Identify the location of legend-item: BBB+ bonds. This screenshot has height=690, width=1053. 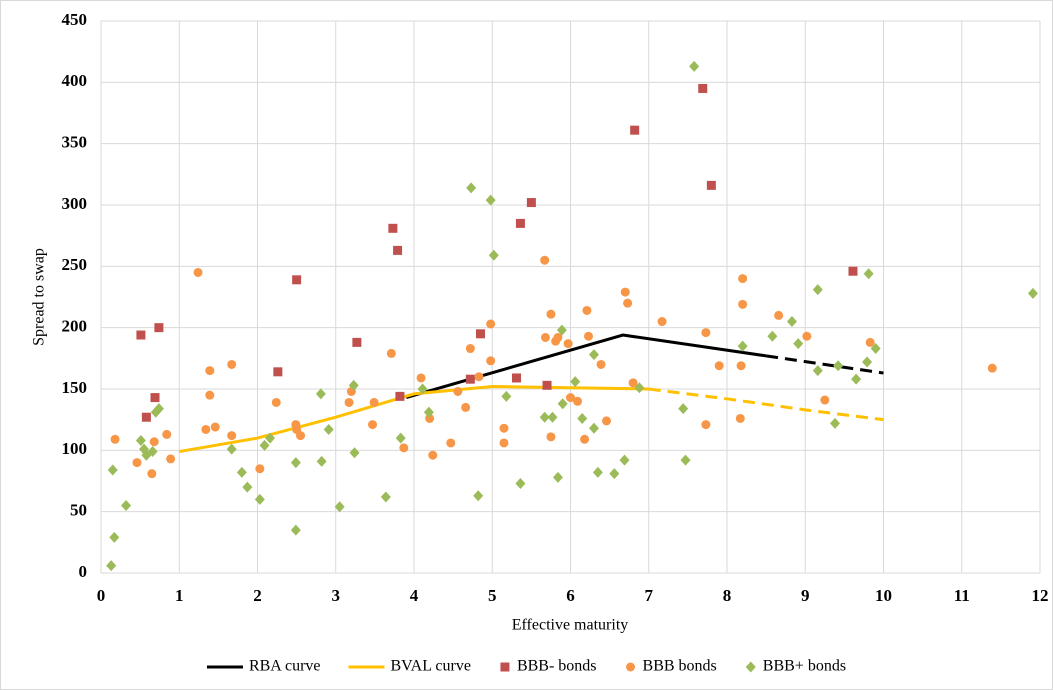
(795, 666).